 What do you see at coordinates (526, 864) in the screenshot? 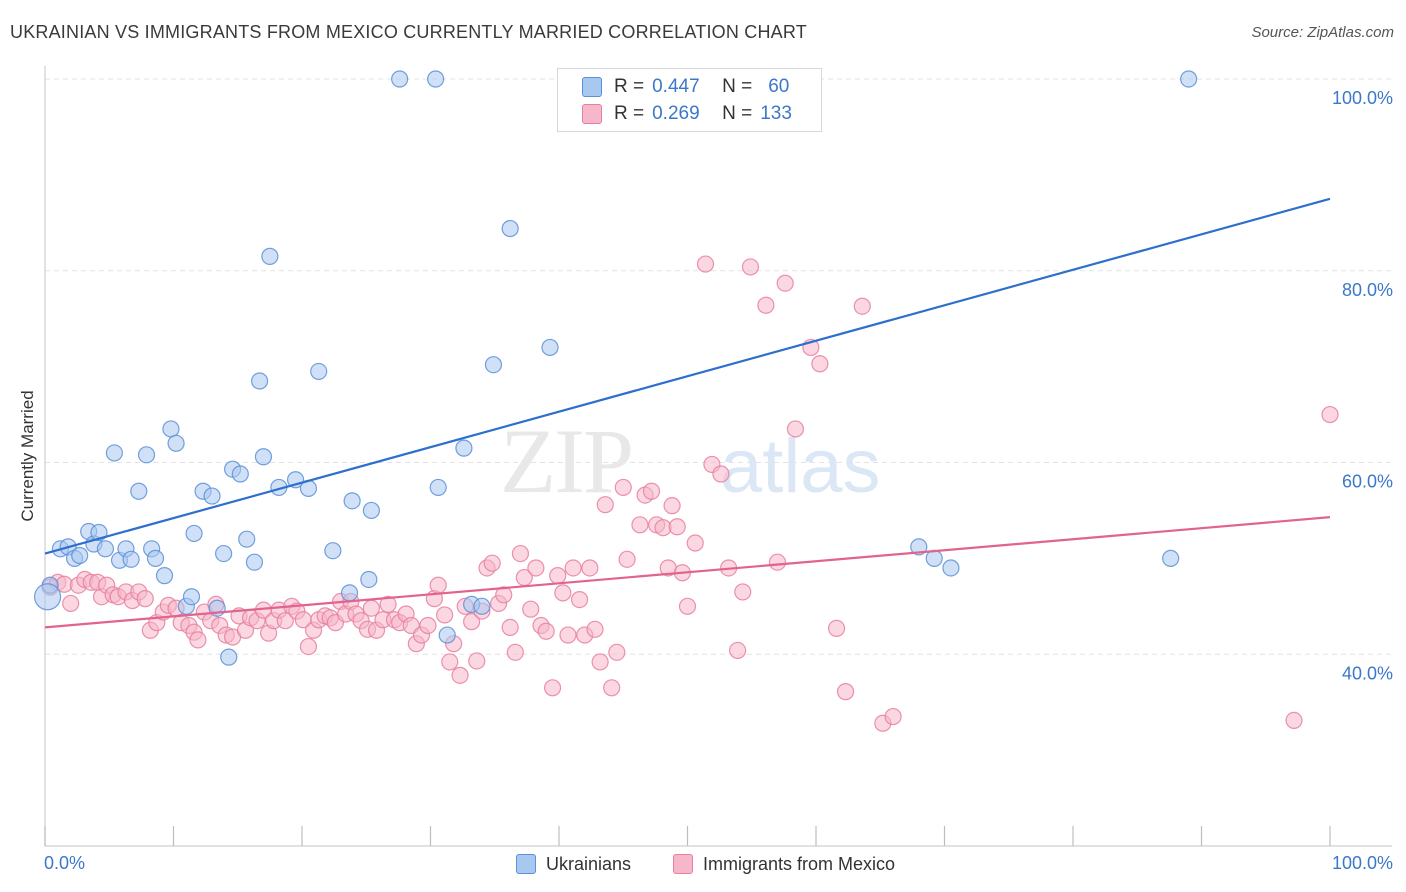
I see `bottom-legend-swatch-ukrainians` at bounding box center [526, 864].